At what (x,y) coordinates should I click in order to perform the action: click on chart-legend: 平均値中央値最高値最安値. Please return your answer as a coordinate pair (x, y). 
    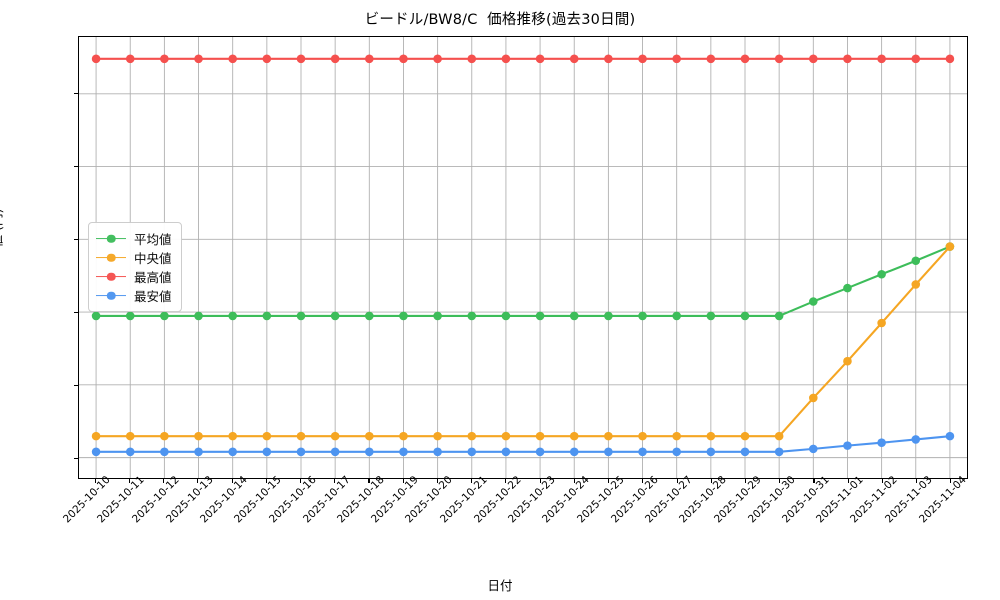
    Looking at the image, I should click on (135, 267).